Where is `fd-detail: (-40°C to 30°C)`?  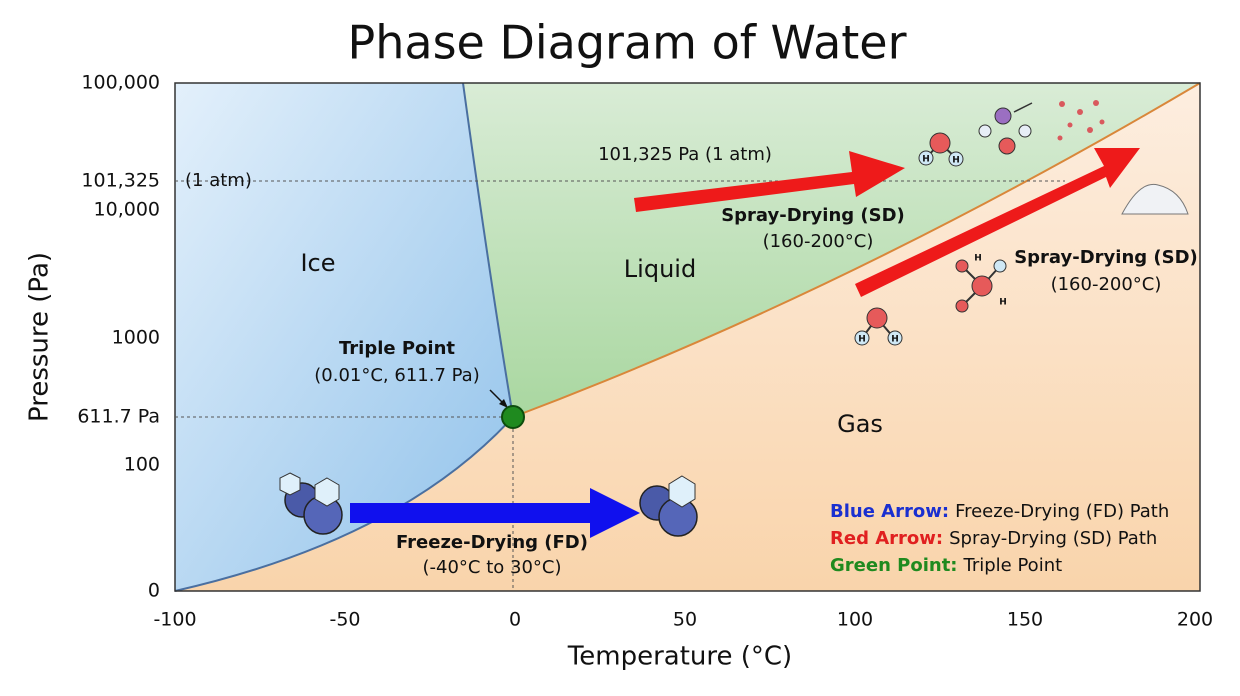 fd-detail: (-40°C to 30°C) is located at coordinates (492, 567).